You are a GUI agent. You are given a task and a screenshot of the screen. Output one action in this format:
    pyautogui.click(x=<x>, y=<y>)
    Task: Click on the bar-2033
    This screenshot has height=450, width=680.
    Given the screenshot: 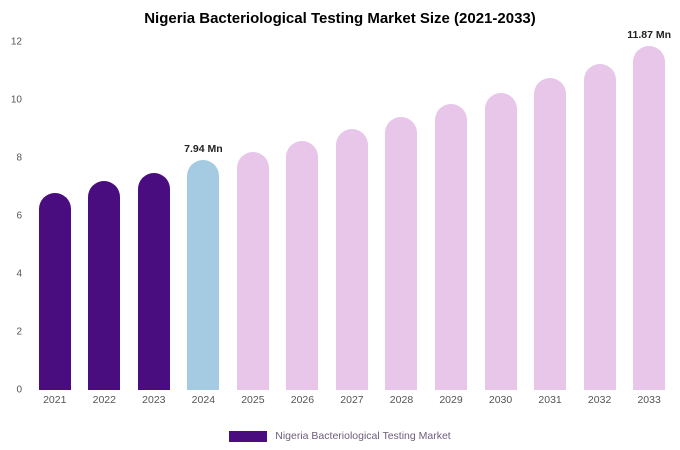 What is the action you would take?
    pyautogui.click(x=649, y=217)
    